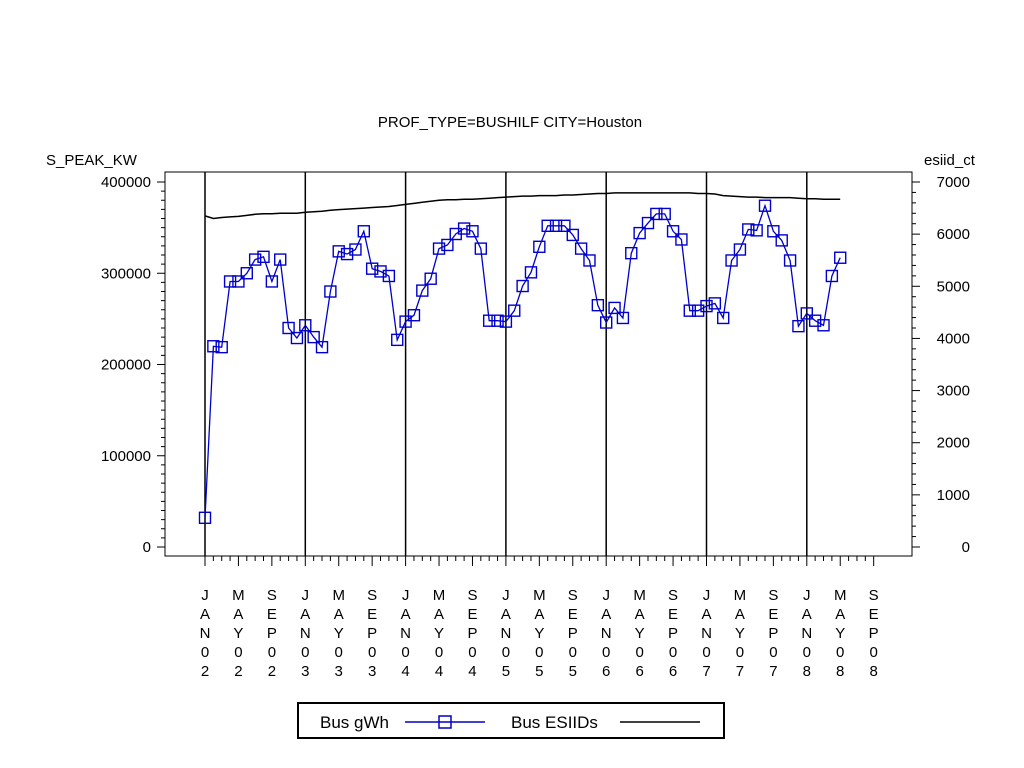  What do you see at coordinates (522, 206) in the screenshot?
I see `series-line-bus-esiids` at bounding box center [522, 206].